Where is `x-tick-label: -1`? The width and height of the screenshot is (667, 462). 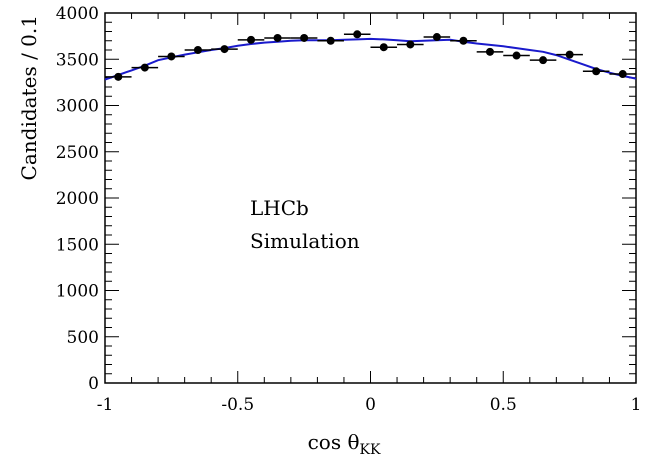 x-tick-label: -1 is located at coordinates (105, 405).